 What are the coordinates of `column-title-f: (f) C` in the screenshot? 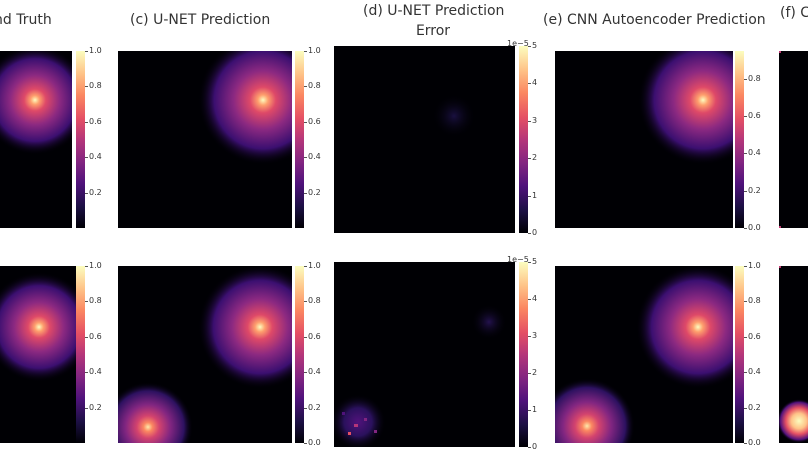 It's located at (794, 13).